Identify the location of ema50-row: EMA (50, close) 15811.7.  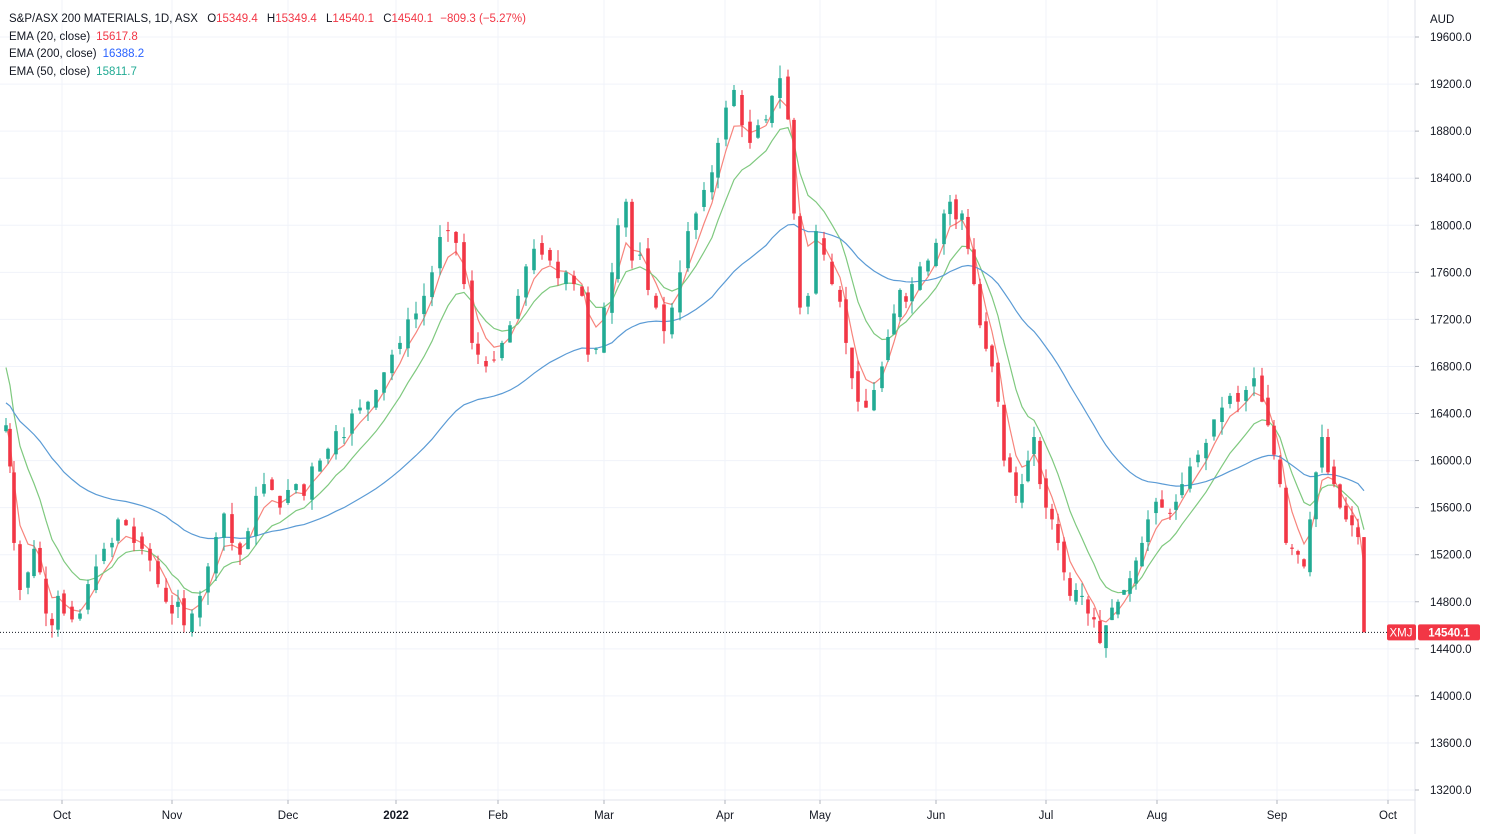
(267, 73).